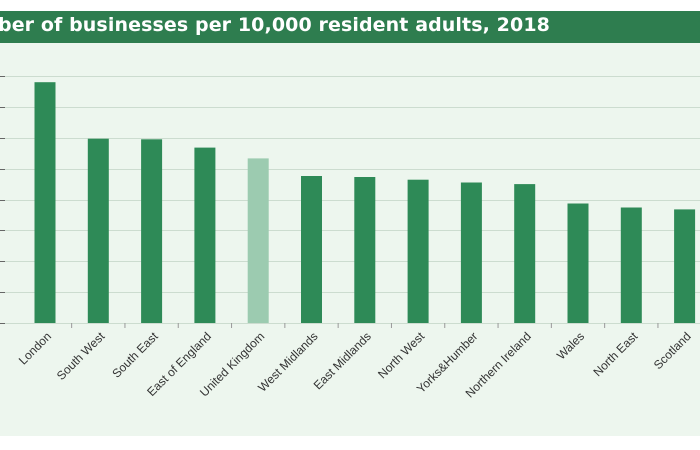 This screenshot has width=700, height=450. Describe the element at coordinates (311, 249) in the screenshot. I see `bar-west-midlands` at that location.